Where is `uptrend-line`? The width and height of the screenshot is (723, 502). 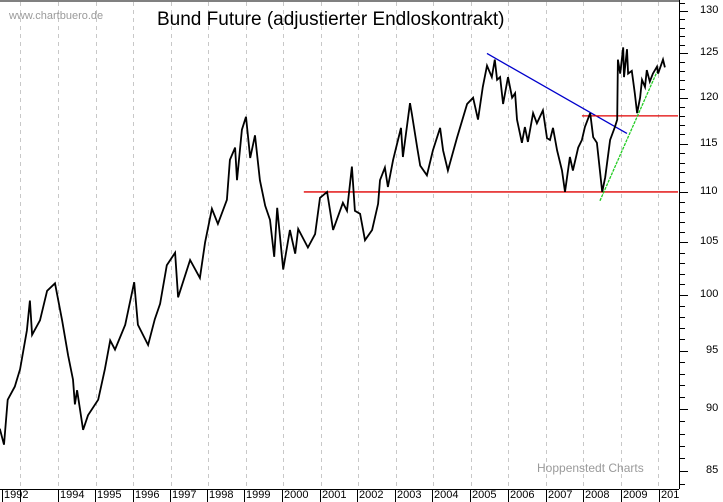
uptrend-line is located at coordinates (628, 136).